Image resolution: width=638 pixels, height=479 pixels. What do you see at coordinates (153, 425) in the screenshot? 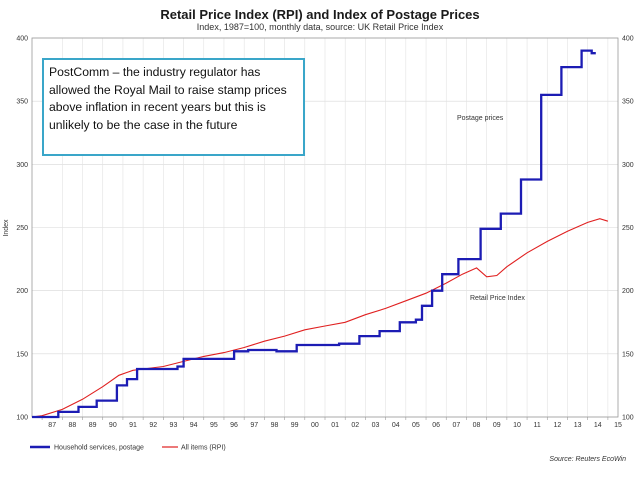
I see `x-tick-label: 92` at bounding box center [153, 425].